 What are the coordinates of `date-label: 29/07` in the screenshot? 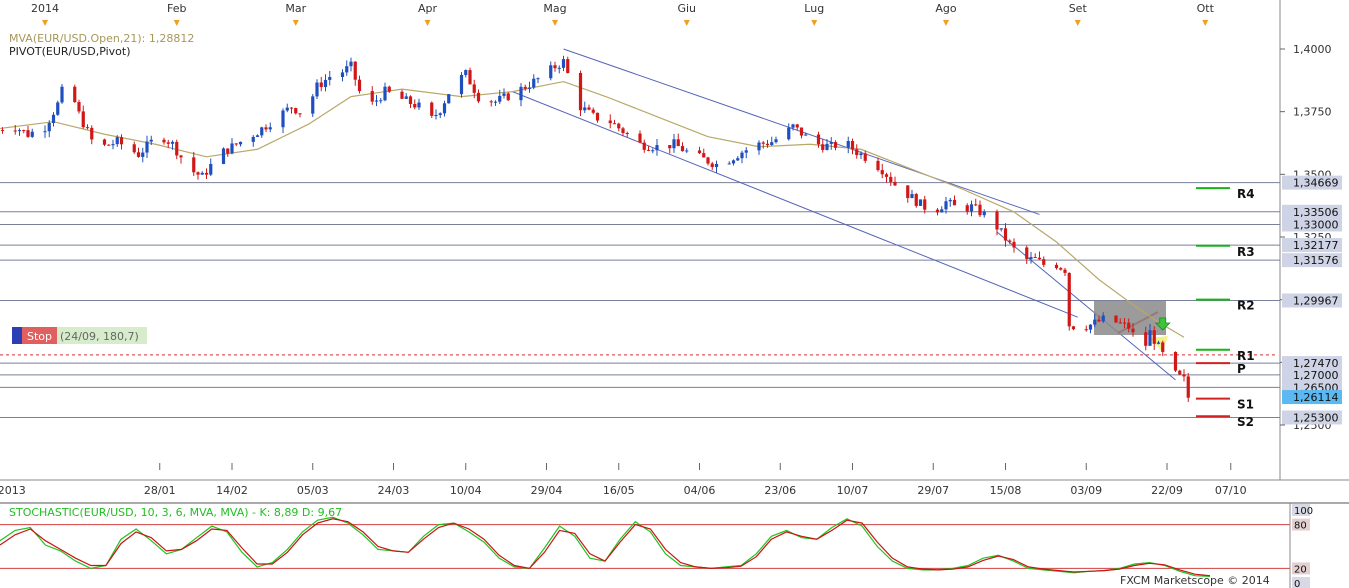 It's located at (933, 490).